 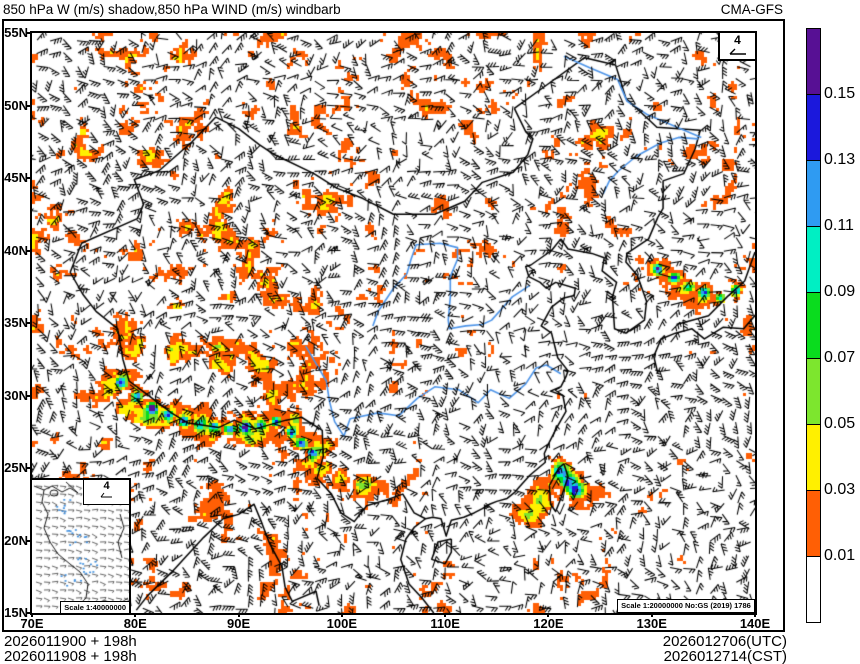 I want to click on y-axis-label: 20N, so click(x=16, y=540).